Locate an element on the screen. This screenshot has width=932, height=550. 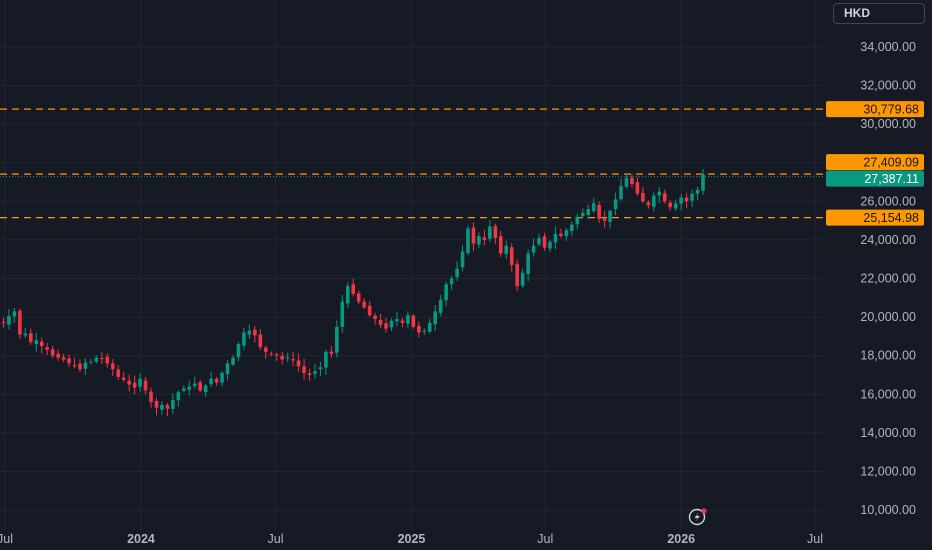
live-indicator-icon is located at coordinates (697, 517).